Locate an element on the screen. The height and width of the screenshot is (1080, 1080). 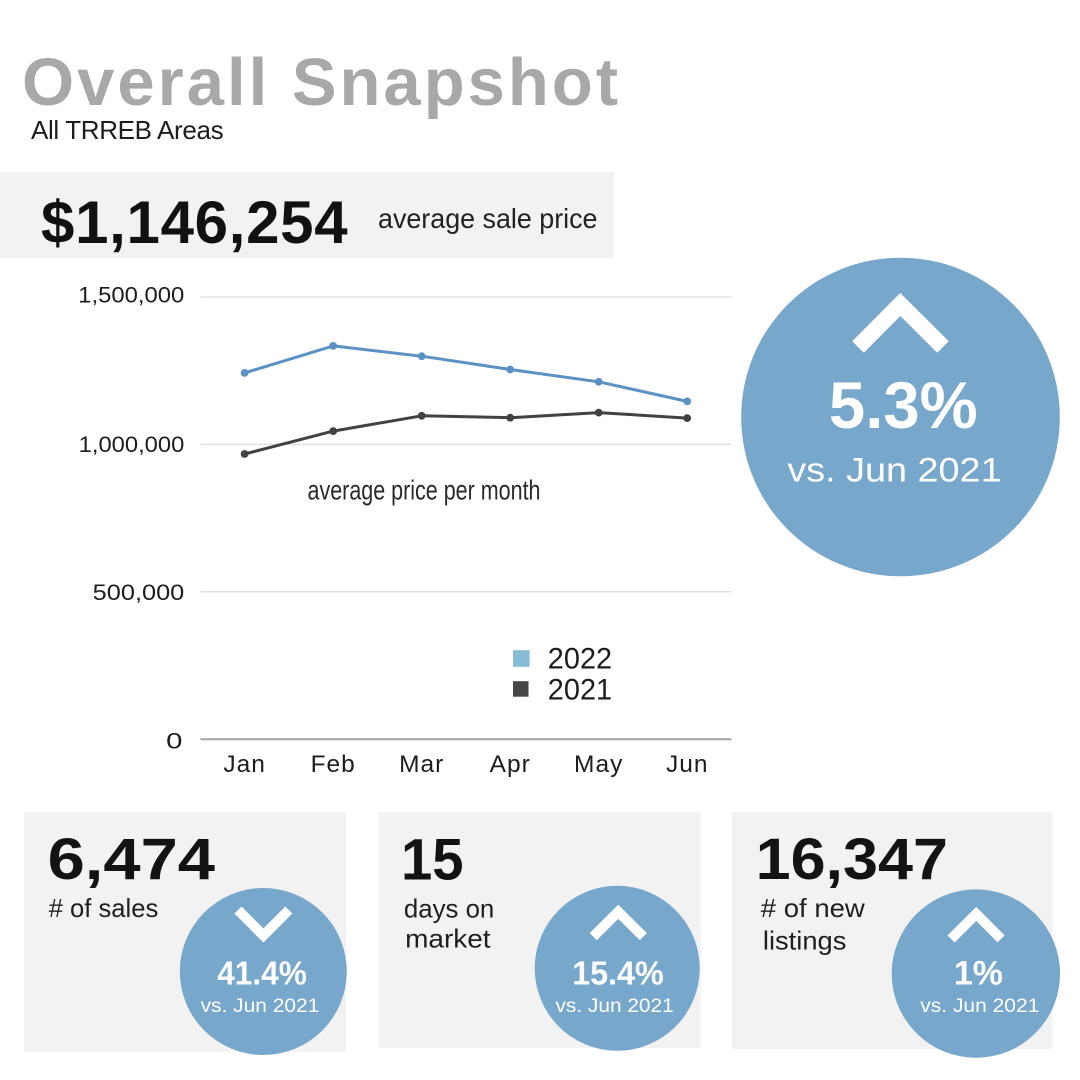
svg-text: # of sales is located at coordinates (104, 908).